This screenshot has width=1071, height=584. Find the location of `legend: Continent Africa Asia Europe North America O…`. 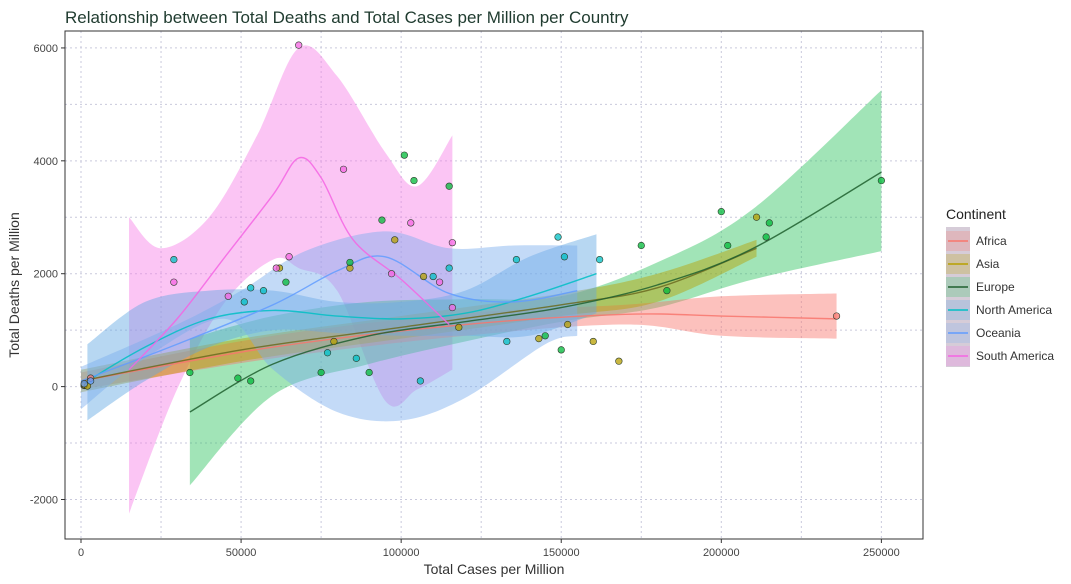

legend: Continent Africa Asia Europe North America O… is located at coordinates (1000, 286).